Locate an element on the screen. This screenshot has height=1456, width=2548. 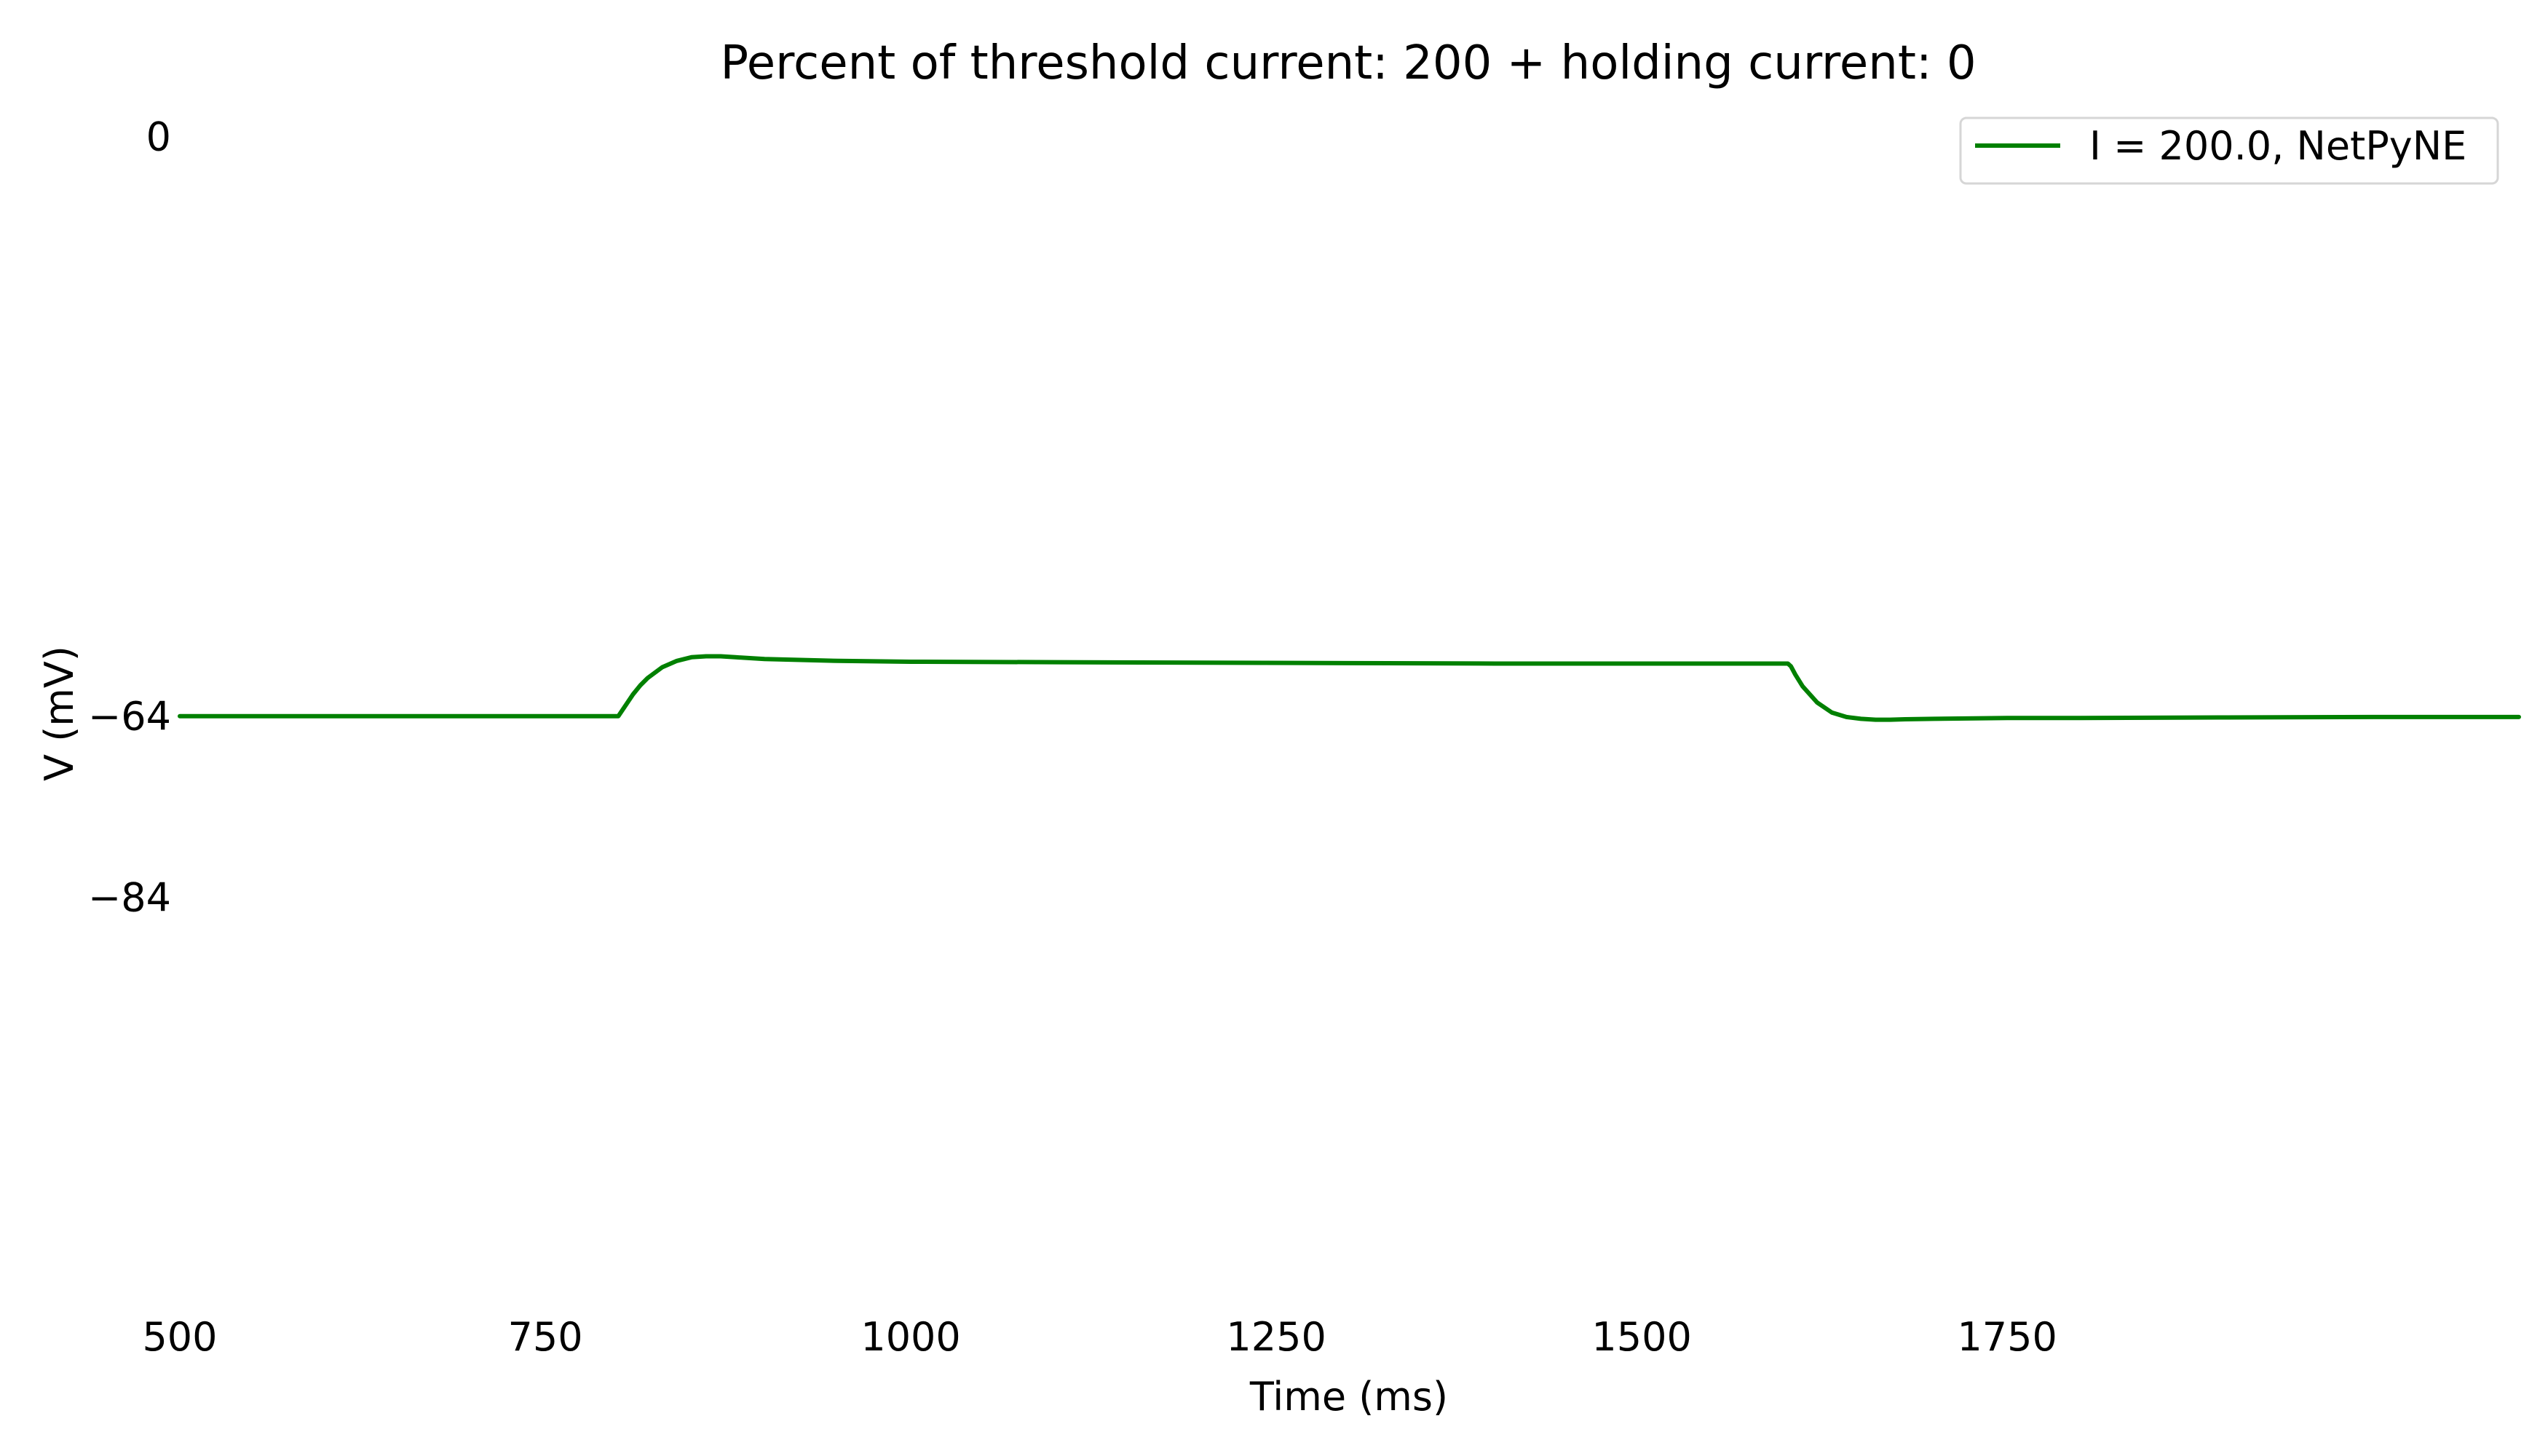
y-tick-label: 0 is located at coordinates (158, 136).